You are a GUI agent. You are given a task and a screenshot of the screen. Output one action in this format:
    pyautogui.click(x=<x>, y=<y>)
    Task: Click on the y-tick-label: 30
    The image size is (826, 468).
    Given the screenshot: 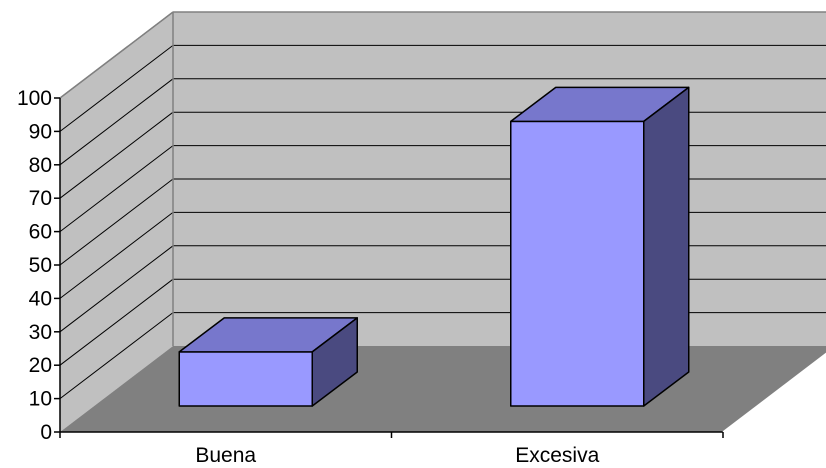 What is the action you would take?
    pyautogui.click(x=40, y=332)
    